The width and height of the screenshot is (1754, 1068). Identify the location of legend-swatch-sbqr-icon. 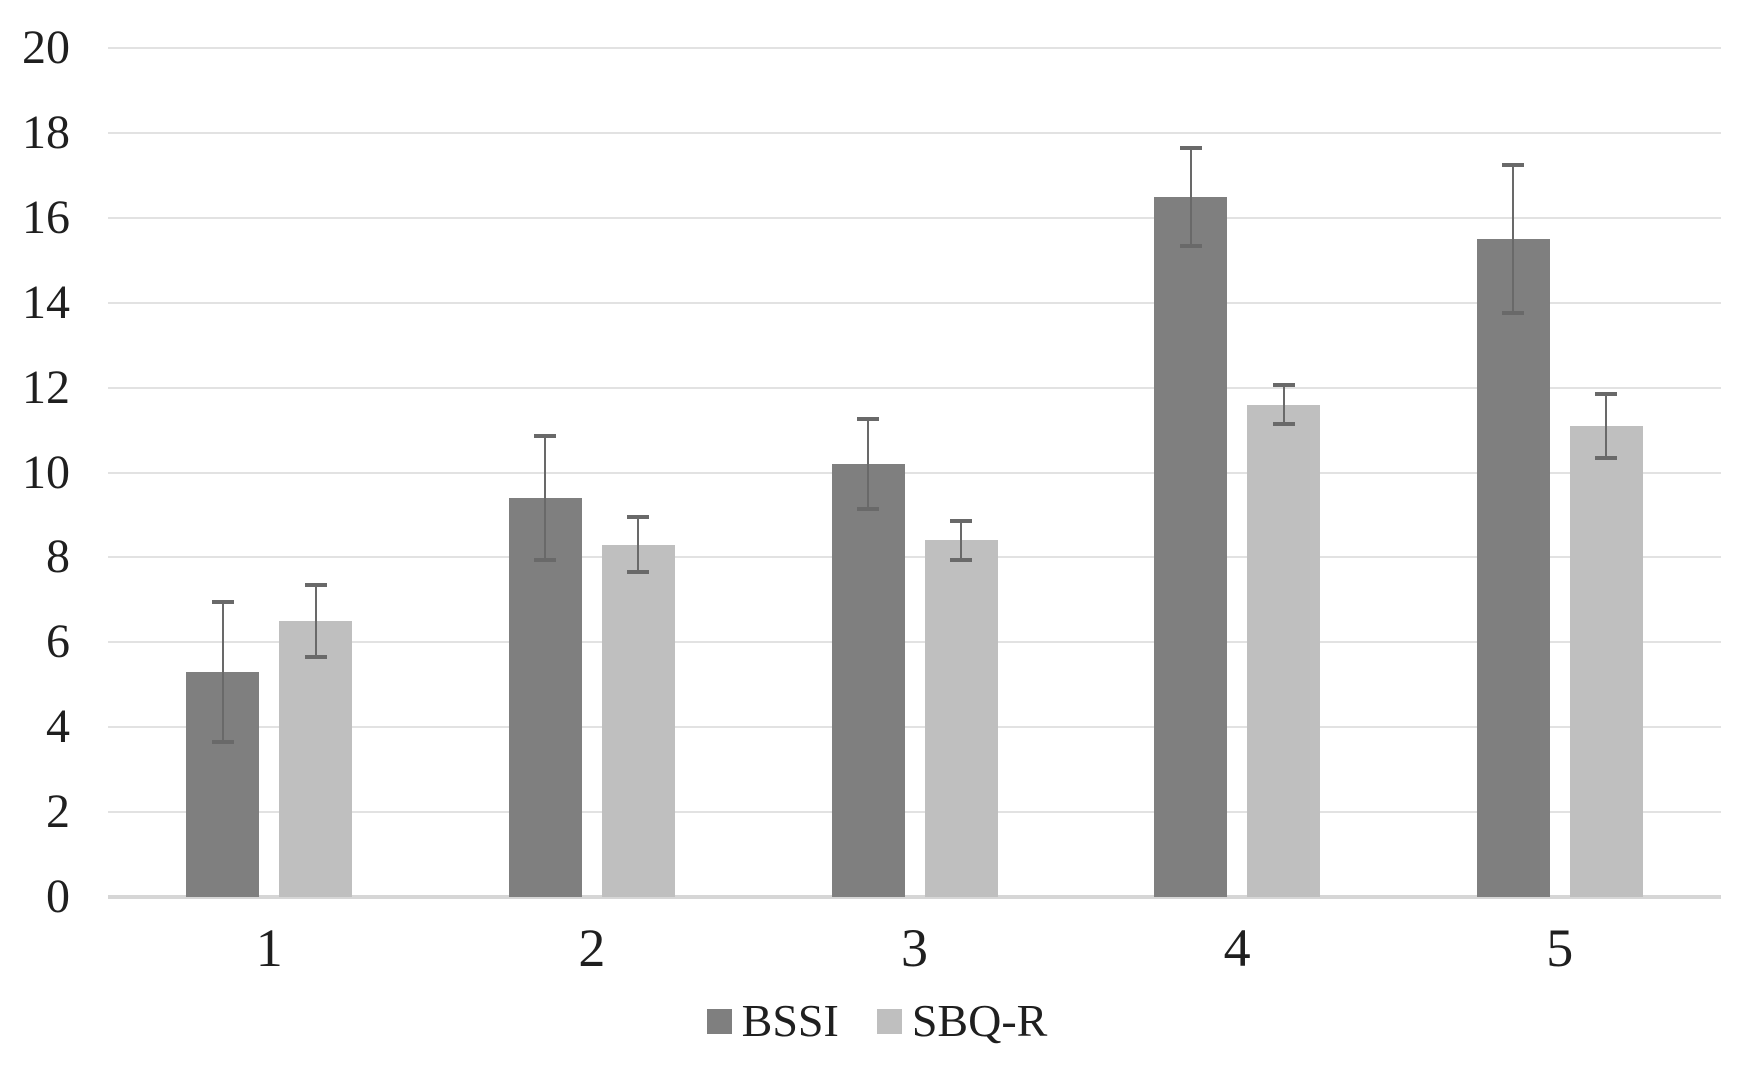
(889, 1021).